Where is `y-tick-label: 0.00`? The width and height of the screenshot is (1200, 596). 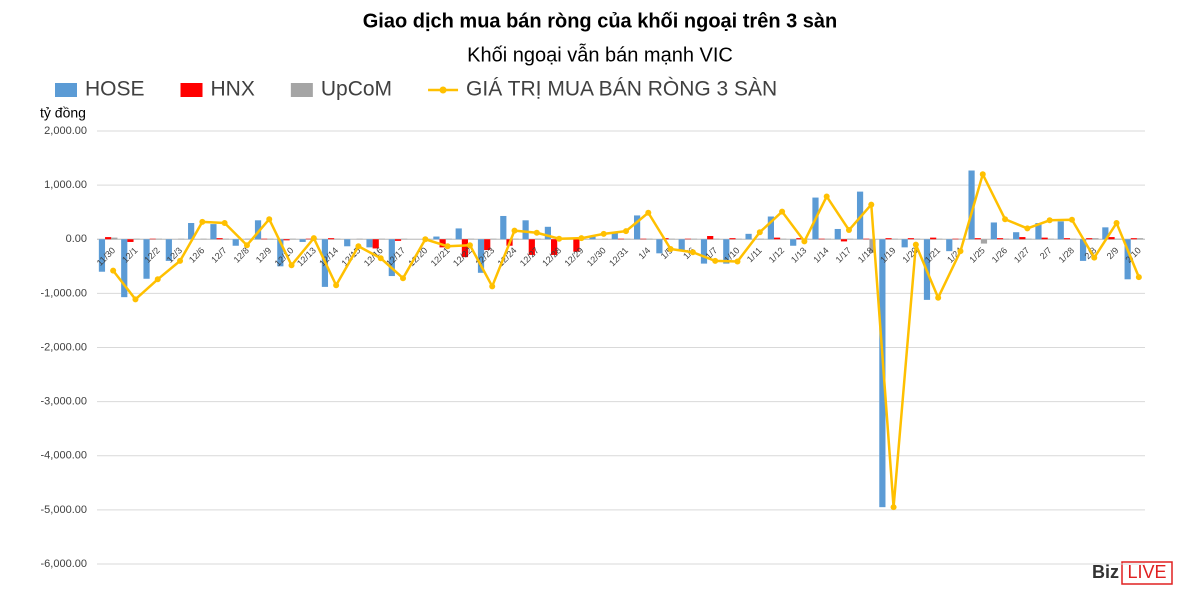 y-tick-label: 0.00 is located at coordinates (76, 239).